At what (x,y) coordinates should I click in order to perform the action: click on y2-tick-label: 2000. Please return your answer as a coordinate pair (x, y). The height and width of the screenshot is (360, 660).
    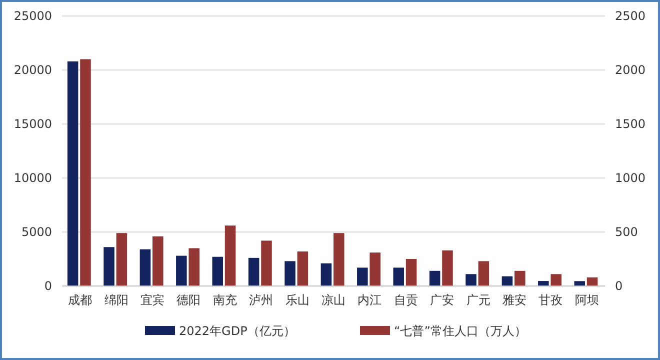
    Looking at the image, I should click on (630, 70).